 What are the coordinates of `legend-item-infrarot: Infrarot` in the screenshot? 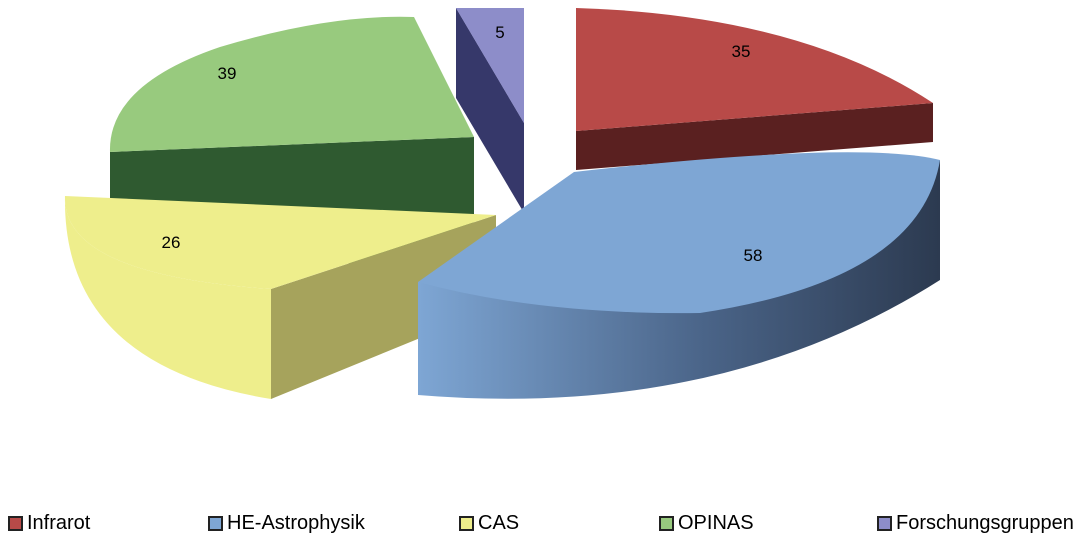 It's located at (49, 523).